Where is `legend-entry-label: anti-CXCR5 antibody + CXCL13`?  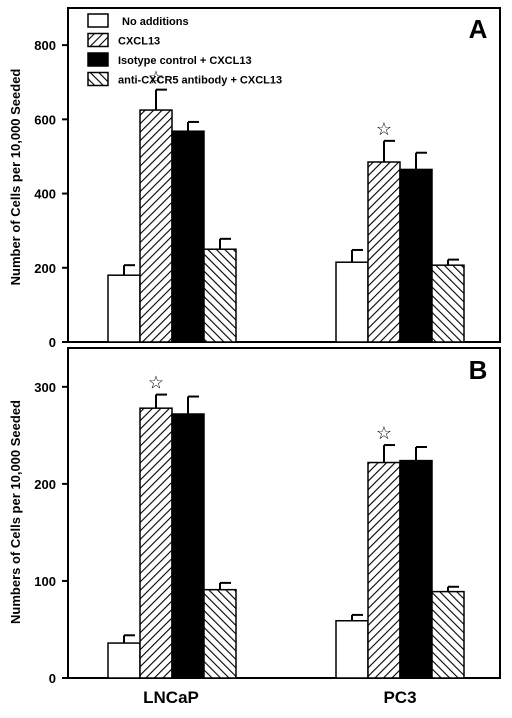
legend-entry-label: anti-CXCR5 antibody + CXCL13 is located at coordinates (200, 81).